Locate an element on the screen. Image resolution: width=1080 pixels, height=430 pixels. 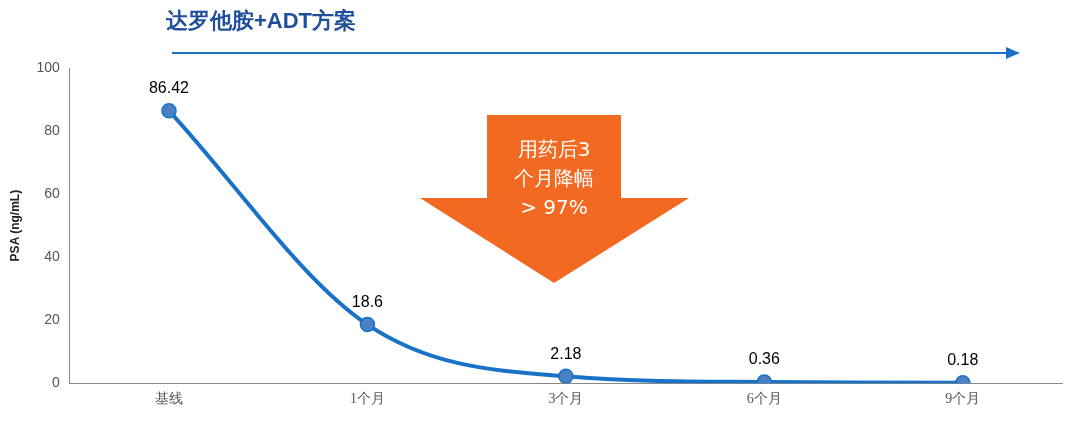
chart-title: 达罗他胺+ADT方案 is located at coordinates (261, 21).